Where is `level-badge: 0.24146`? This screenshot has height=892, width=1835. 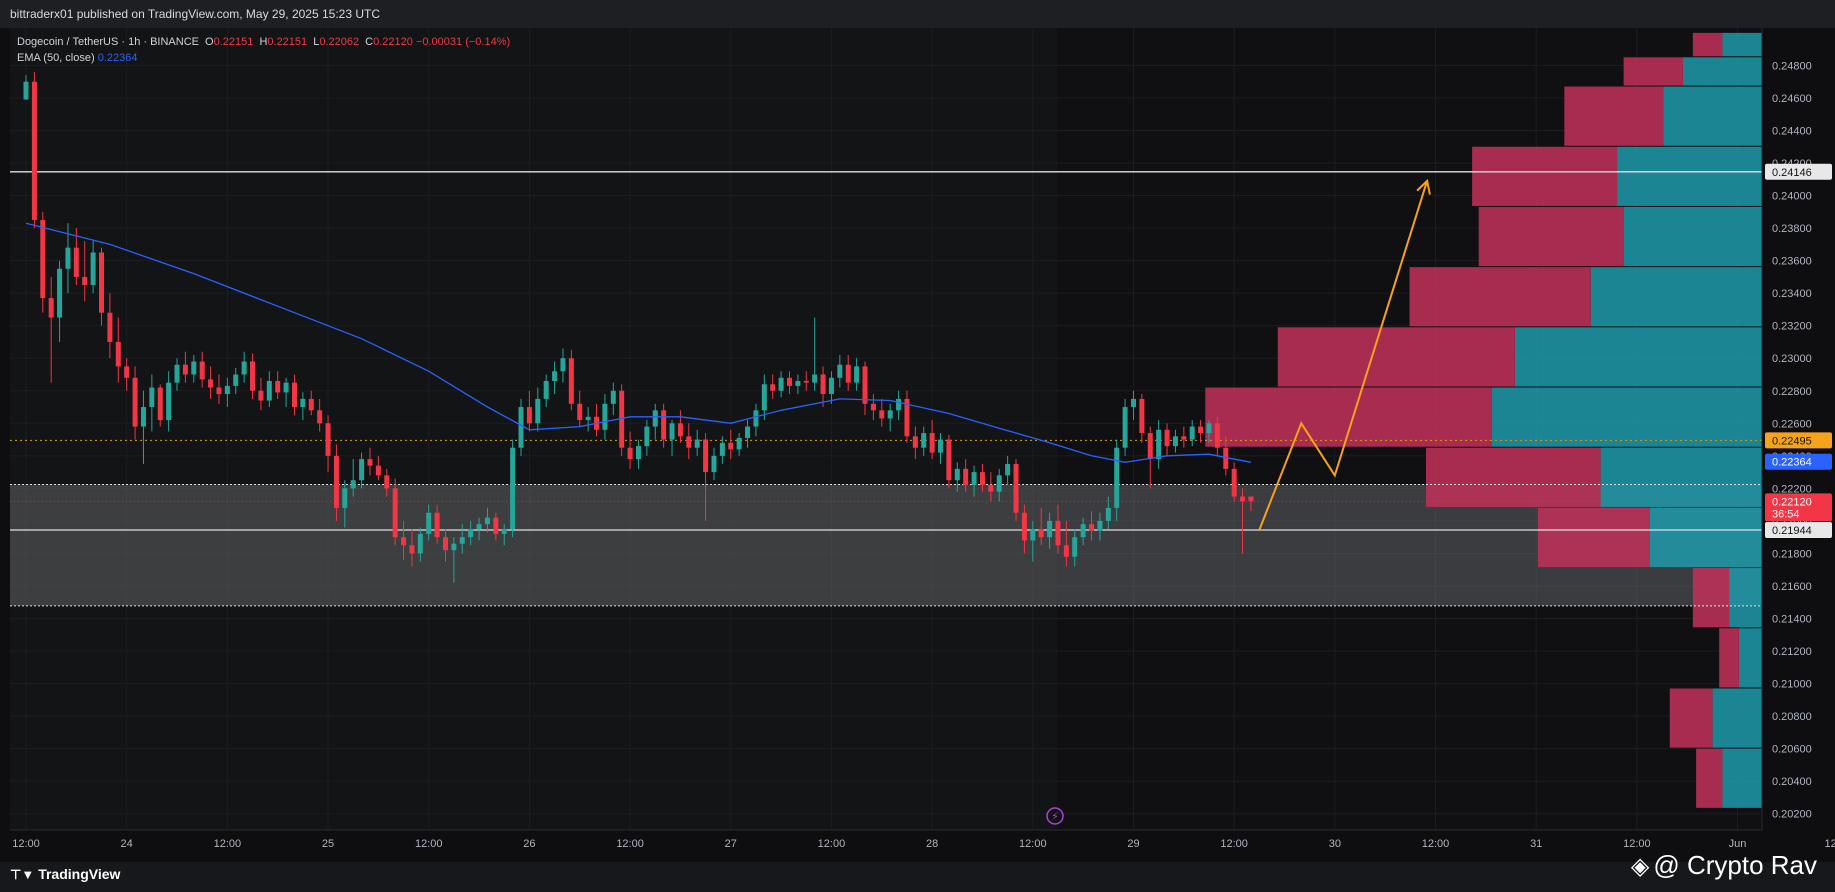 level-badge: 0.24146 is located at coordinates (1792, 173).